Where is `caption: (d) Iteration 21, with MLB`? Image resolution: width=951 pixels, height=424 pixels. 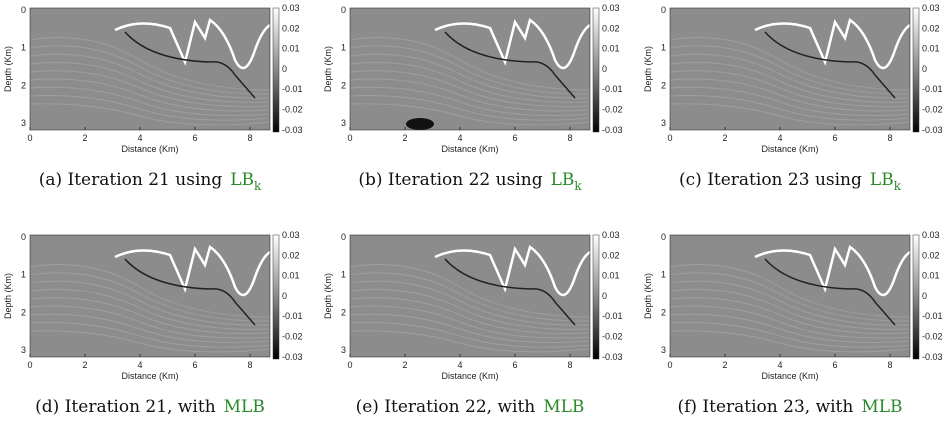 caption: (d) Iteration 21, with MLB is located at coordinates (150, 407).